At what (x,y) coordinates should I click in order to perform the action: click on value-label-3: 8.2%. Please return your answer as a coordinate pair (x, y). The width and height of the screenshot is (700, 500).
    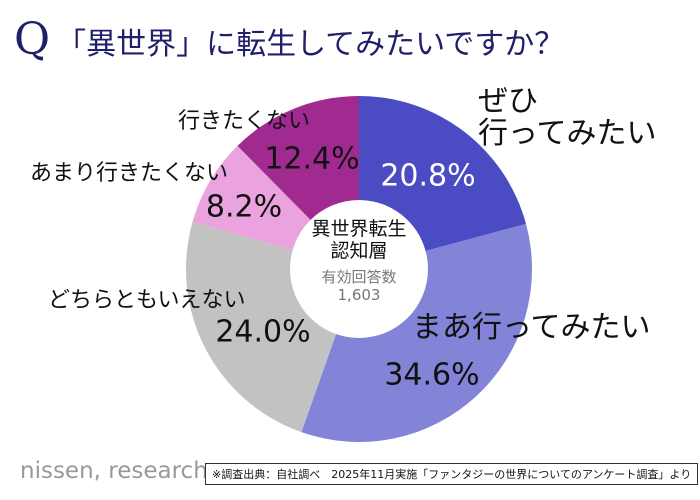
    Looking at the image, I should click on (244, 207).